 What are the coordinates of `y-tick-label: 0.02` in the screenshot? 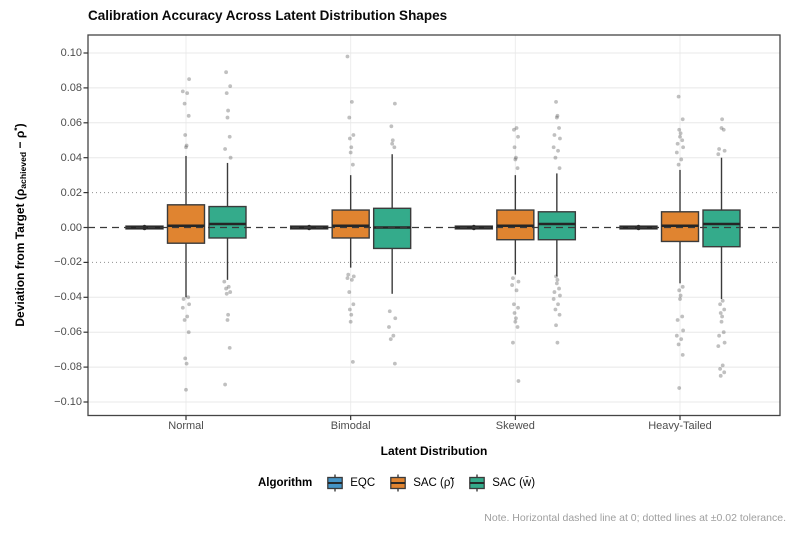 It's located at (71, 192).